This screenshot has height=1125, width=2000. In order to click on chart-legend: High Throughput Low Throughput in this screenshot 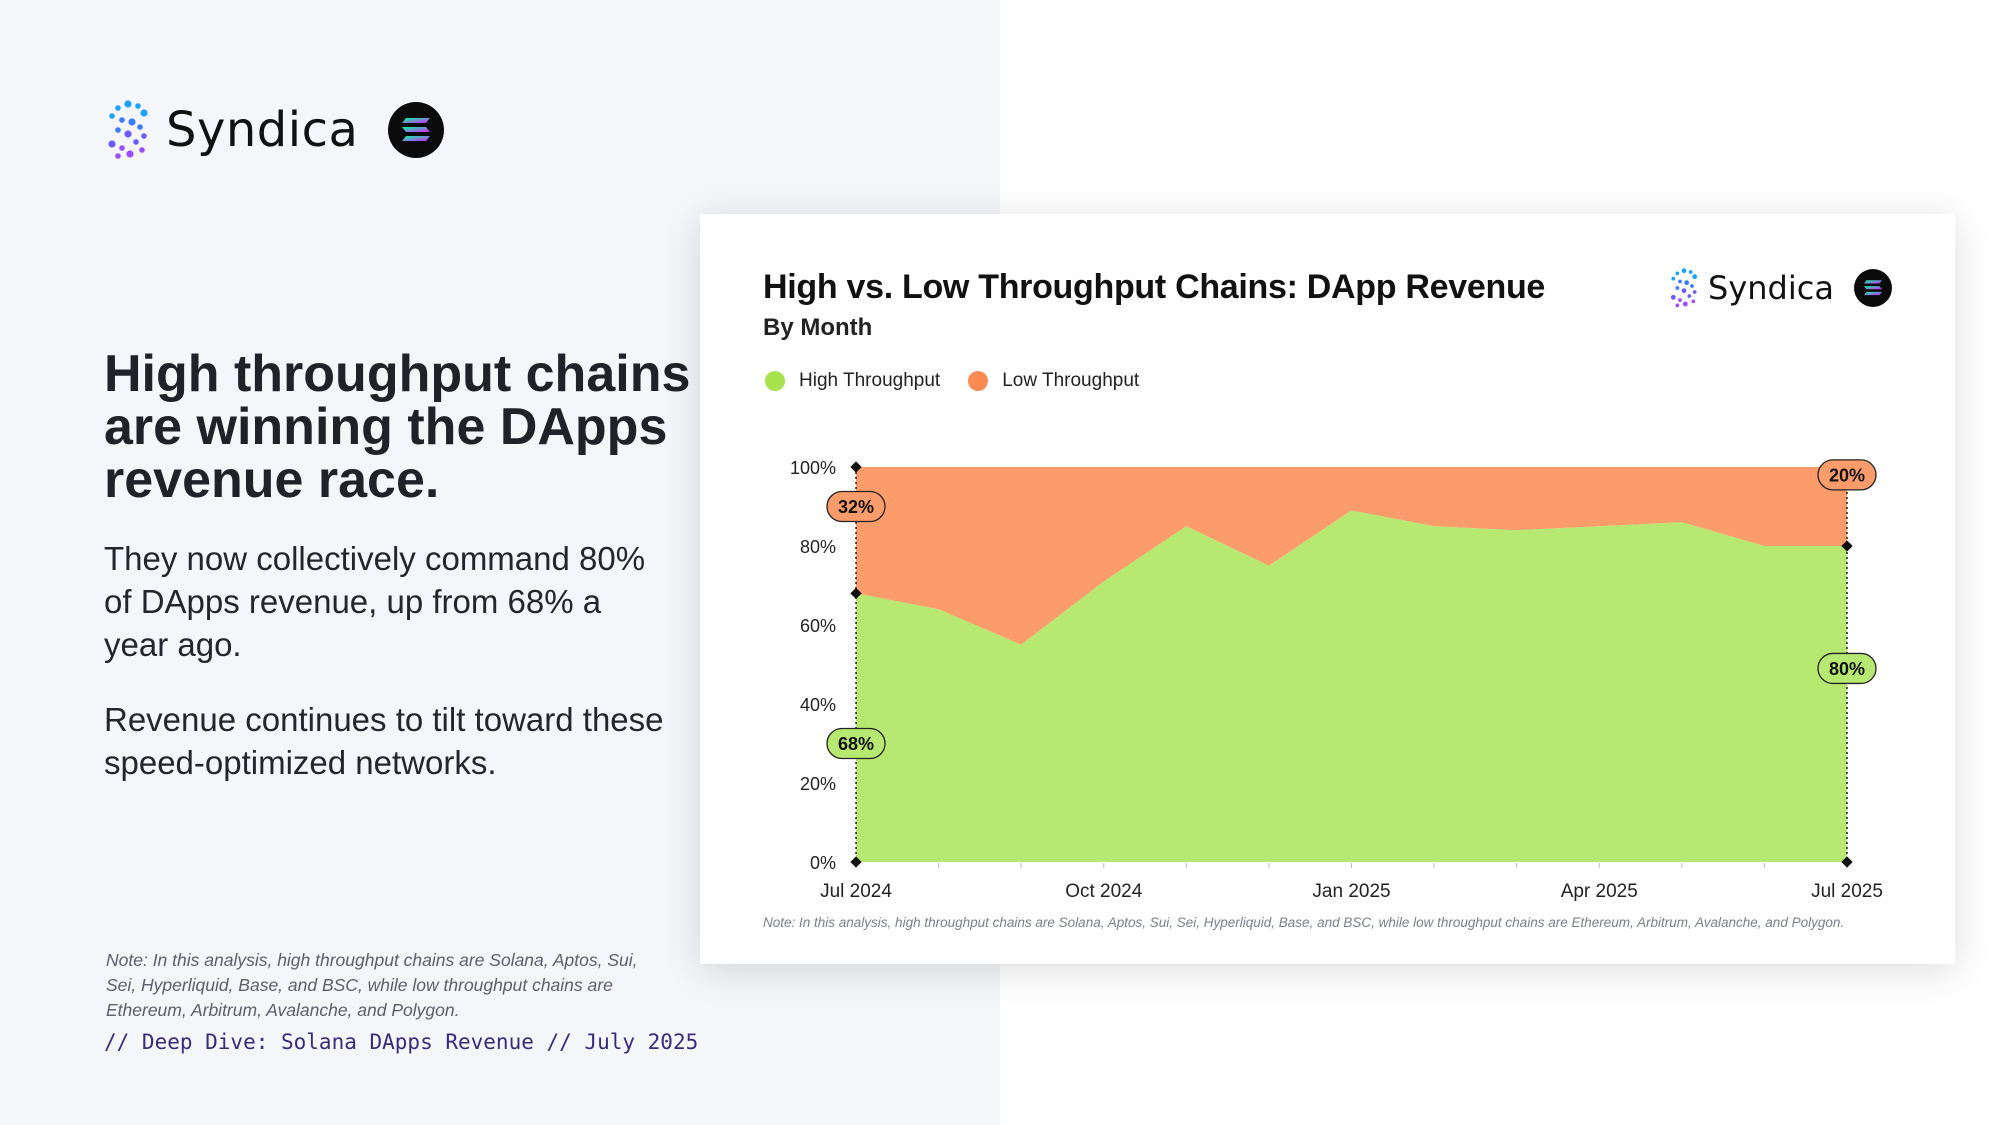, I will do `click(966, 381)`.